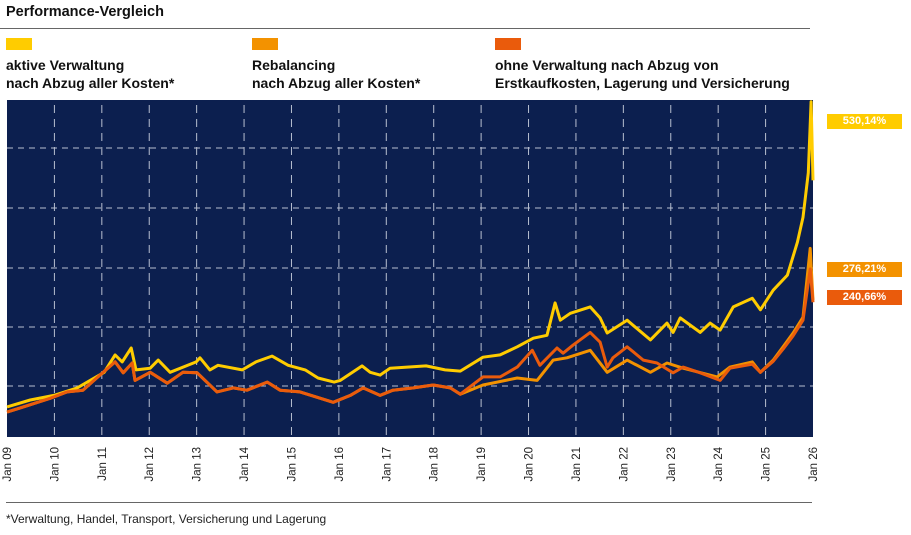 This screenshot has height=535, width=911. I want to click on x-tick-label: Jan 25, so click(767, 464).